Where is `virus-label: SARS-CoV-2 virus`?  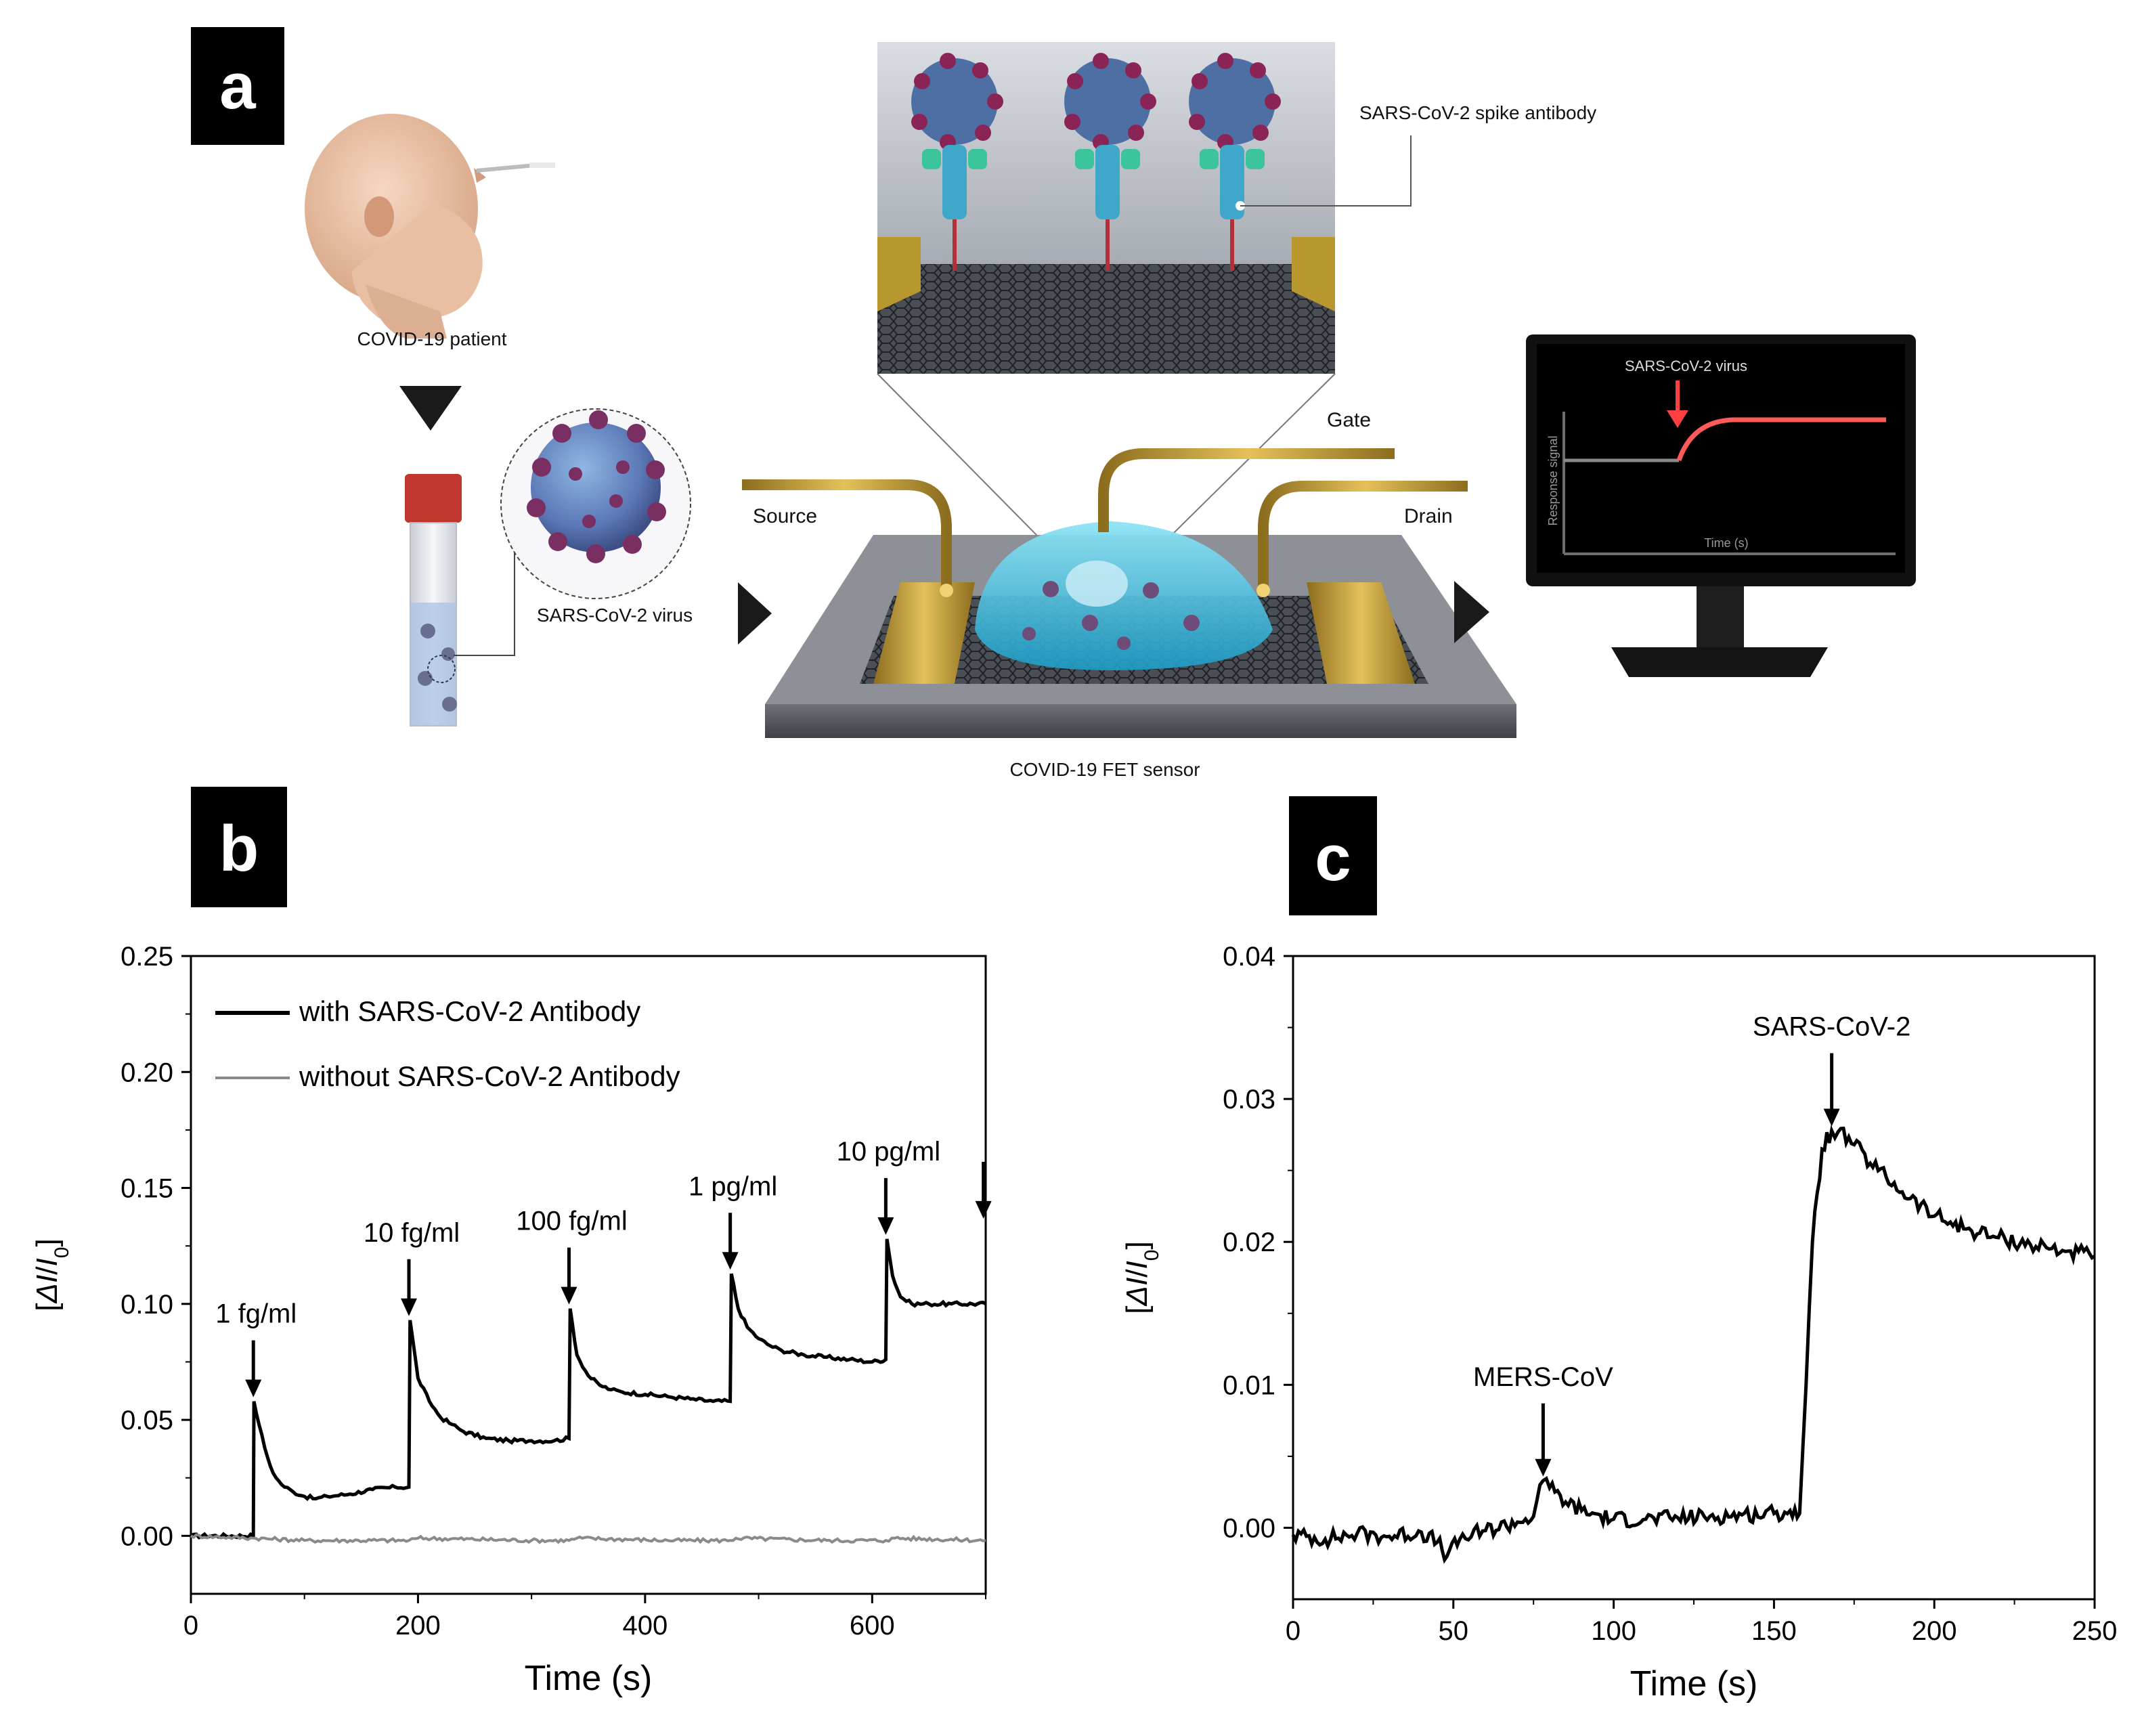
virus-label: SARS-CoV-2 virus is located at coordinates (615, 615).